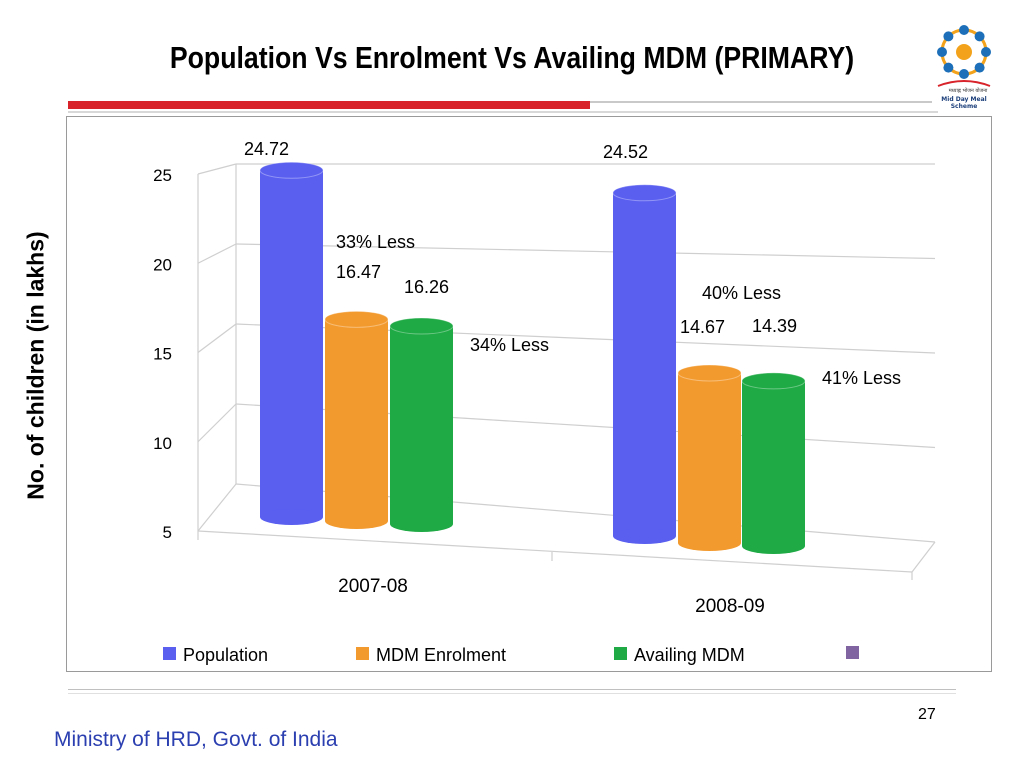  What do you see at coordinates (167, 532) in the screenshot?
I see `y-tick-label: 5` at bounding box center [167, 532].